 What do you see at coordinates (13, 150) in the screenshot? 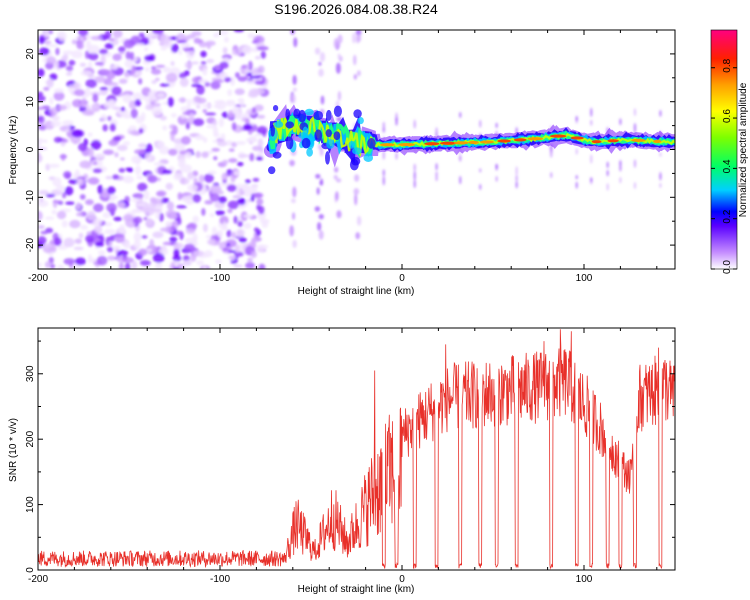
I see `spectrogram-y-axis-label: Frequency (Hz)` at bounding box center [13, 150].